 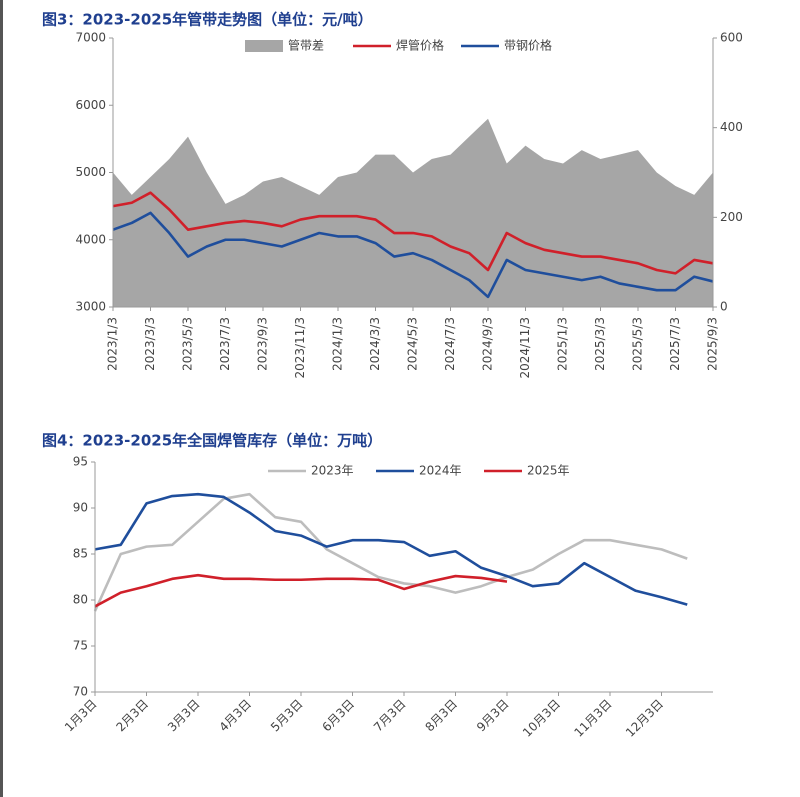 What do you see at coordinates (450, 344) in the screenshot?
I see `x-tick-label: 2024/7/3` at bounding box center [450, 344].